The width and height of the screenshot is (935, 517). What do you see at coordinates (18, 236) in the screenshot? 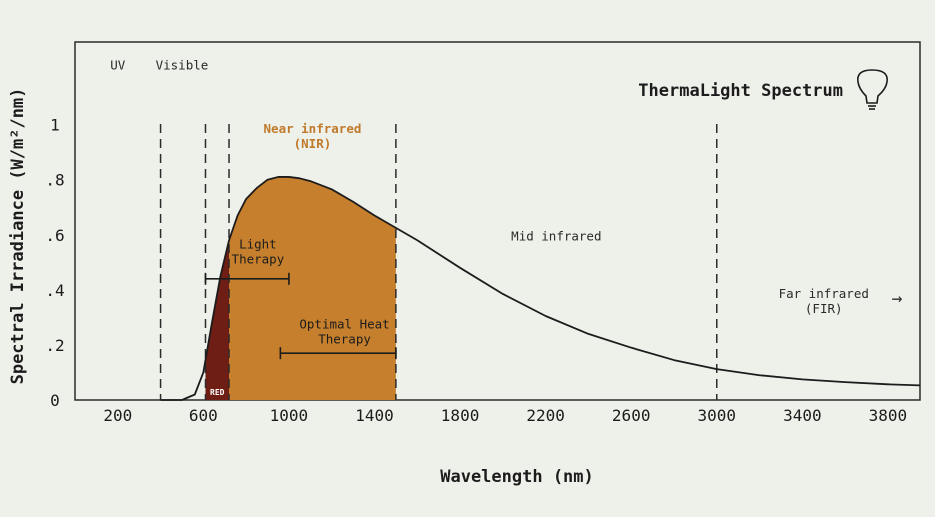
I see `y-axis-label: Spectral Irradiance (W/m²/nm)` at bounding box center [18, 236].